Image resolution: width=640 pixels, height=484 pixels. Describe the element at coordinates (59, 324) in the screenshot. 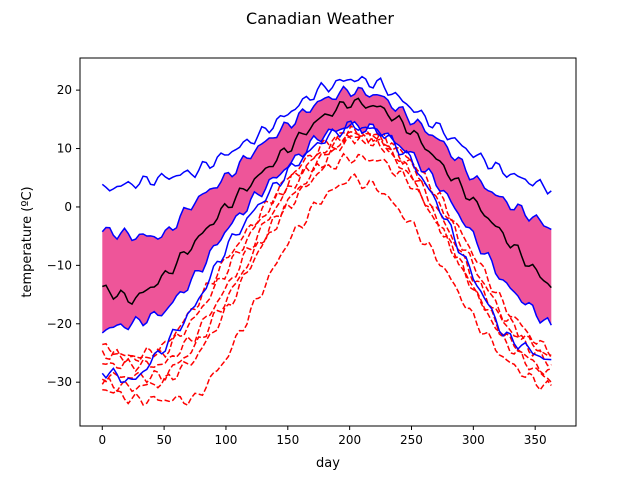

I see `y-tick-label: −20` at that location.